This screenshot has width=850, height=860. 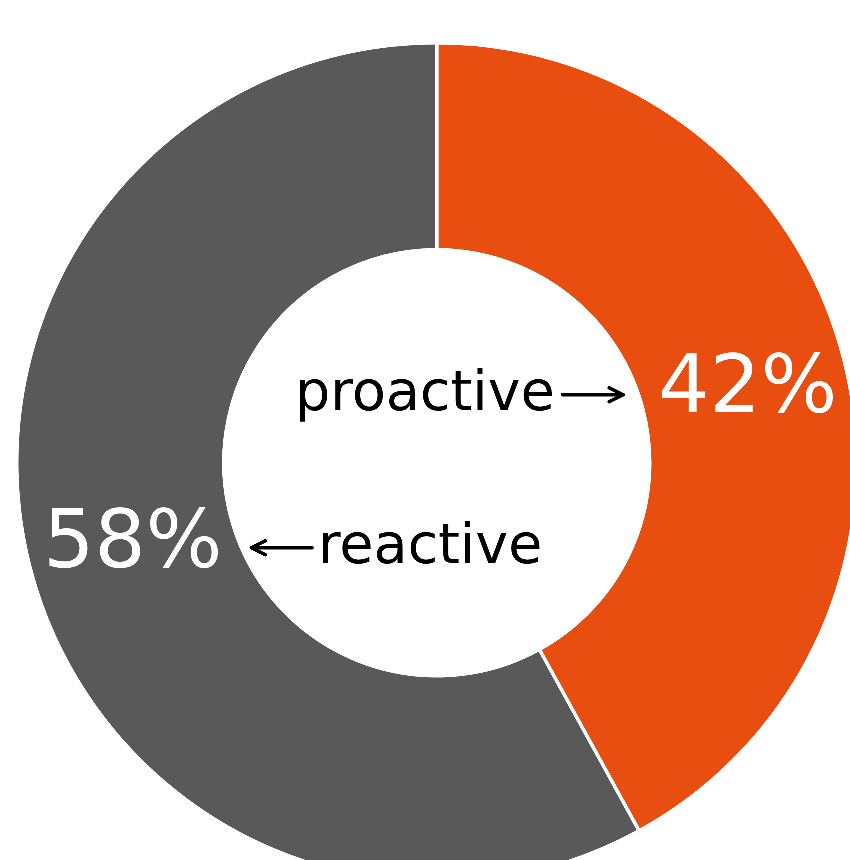 What do you see at coordinates (134, 537) in the screenshot?
I see `data-label: 58%` at bounding box center [134, 537].